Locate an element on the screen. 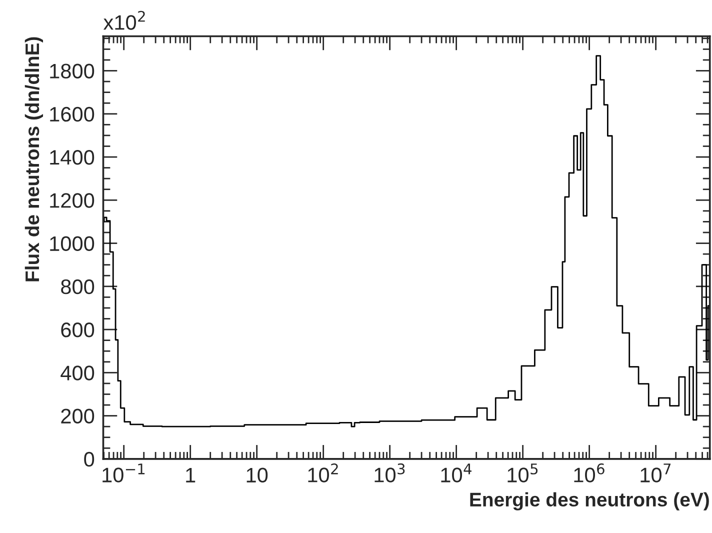  y-tick-label: 800 is located at coordinates (77, 286).